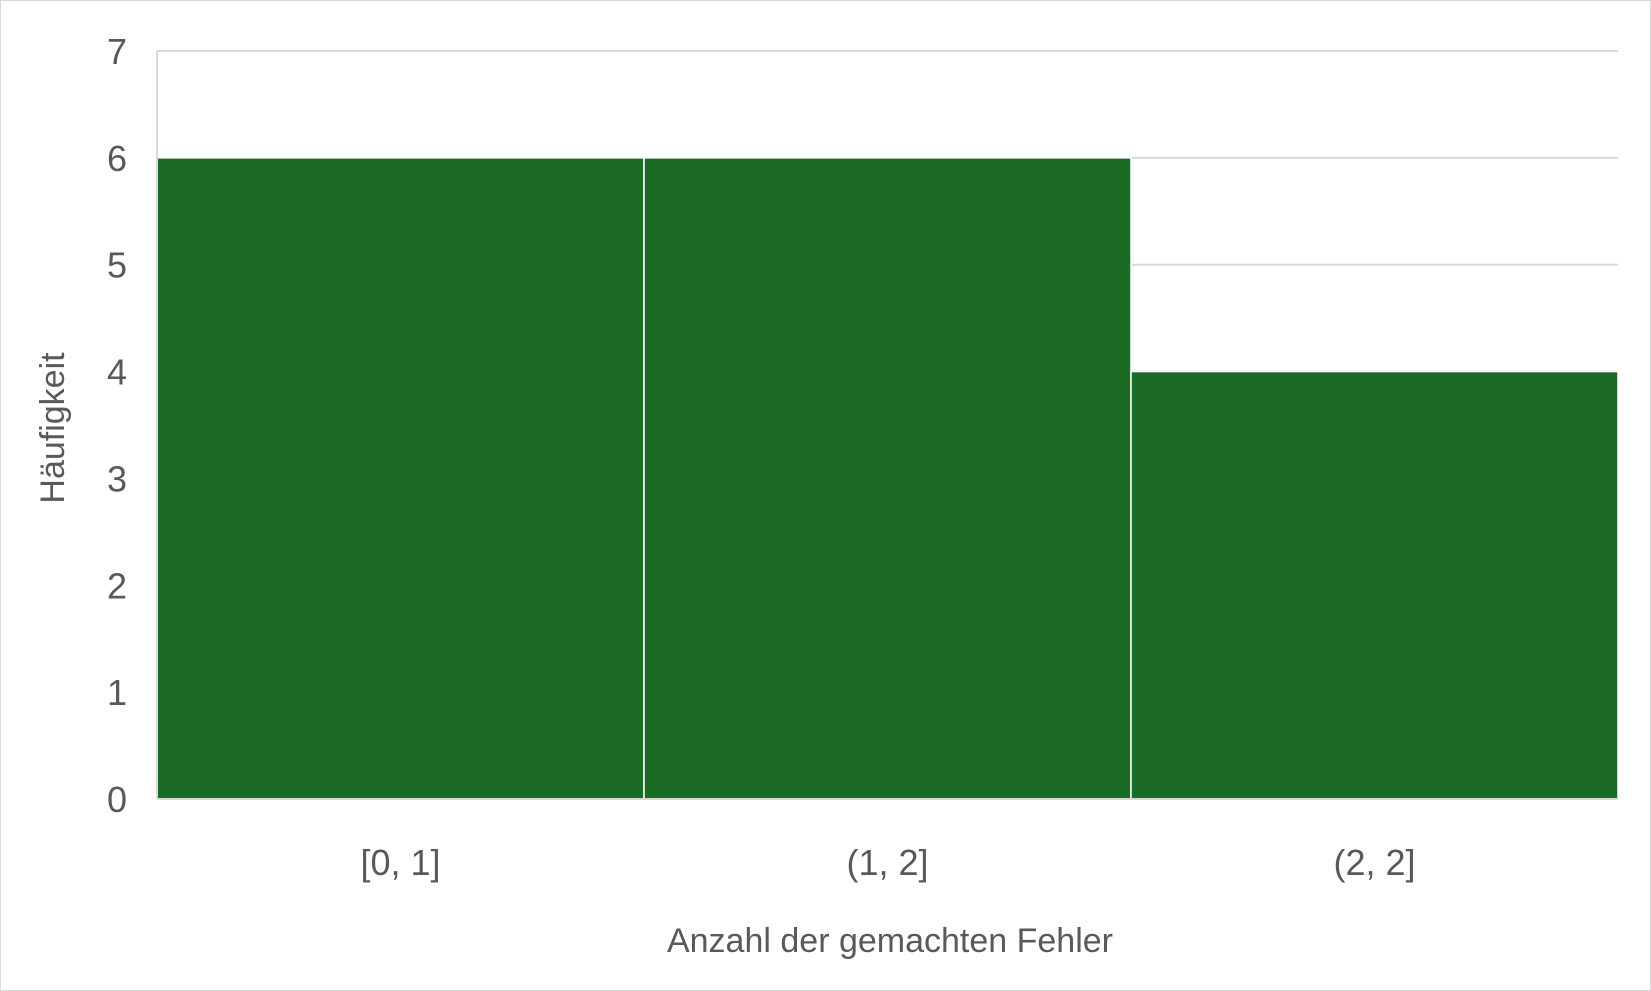 This screenshot has width=1651, height=991. Describe the element at coordinates (117, 425) in the screenshot. I see `y-tick-labels: 0 1 2 3 4 5 6 7` at that location.